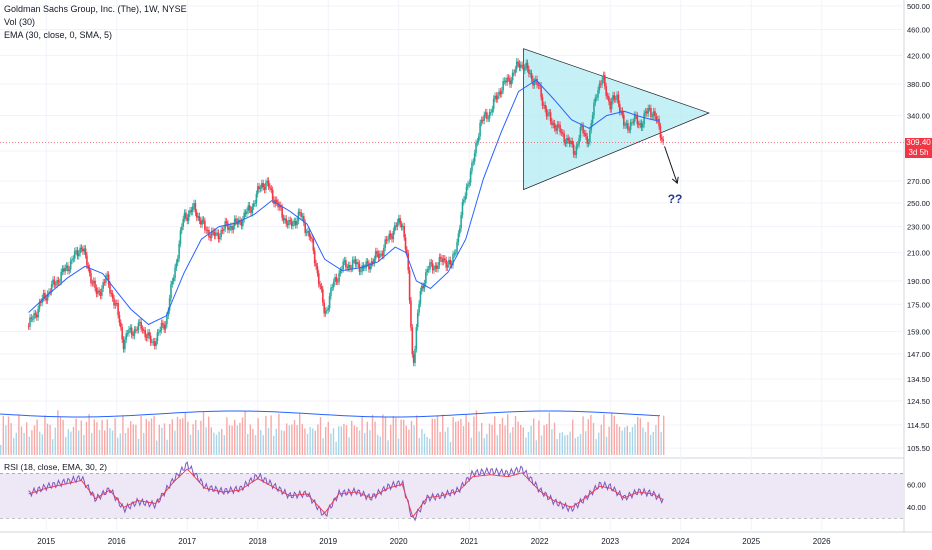  Describe the element at coordinates (916, 485) in the screenshot. I see `rsi-tick-label: 60.00` at that location.